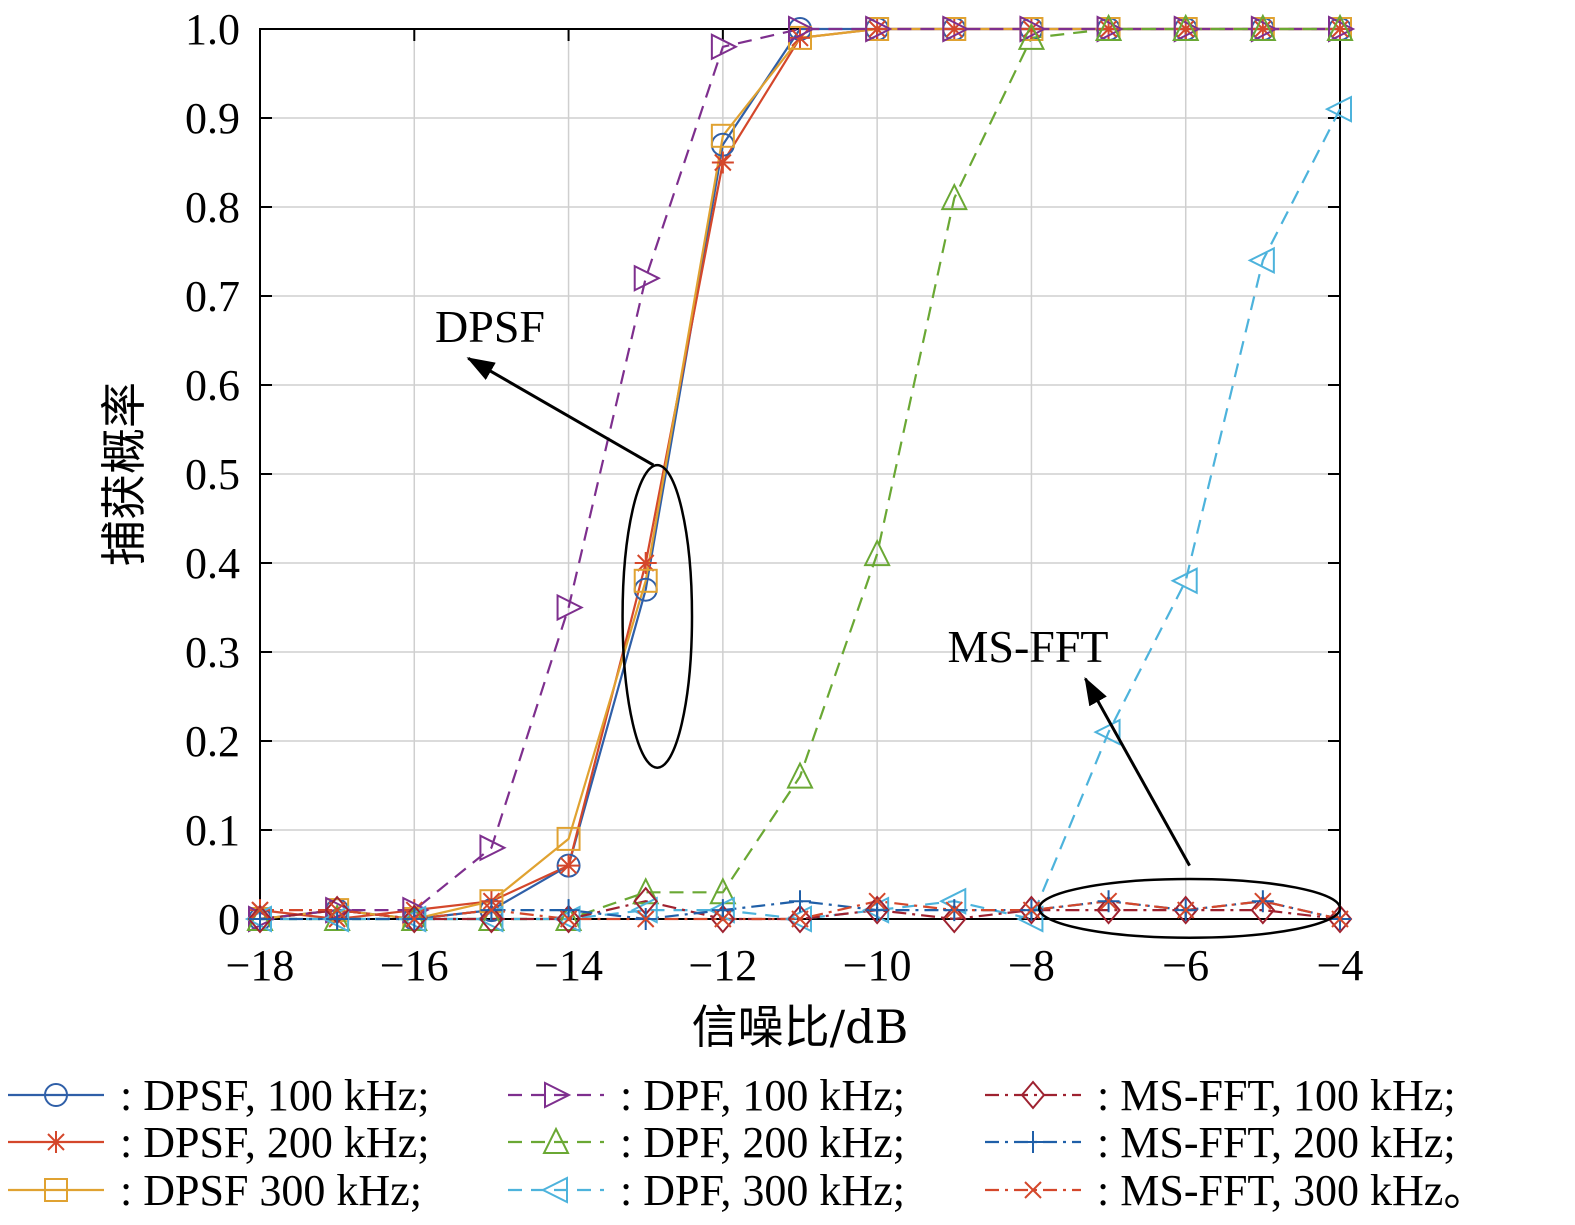 This screenshot has height=1225, width=1575. What do you see at coordinates (1236, 1190) in the screenshot?
I see `legend-item-8: : MS-FFT, 300 kHz。` at bounding box center [1236, 1190].